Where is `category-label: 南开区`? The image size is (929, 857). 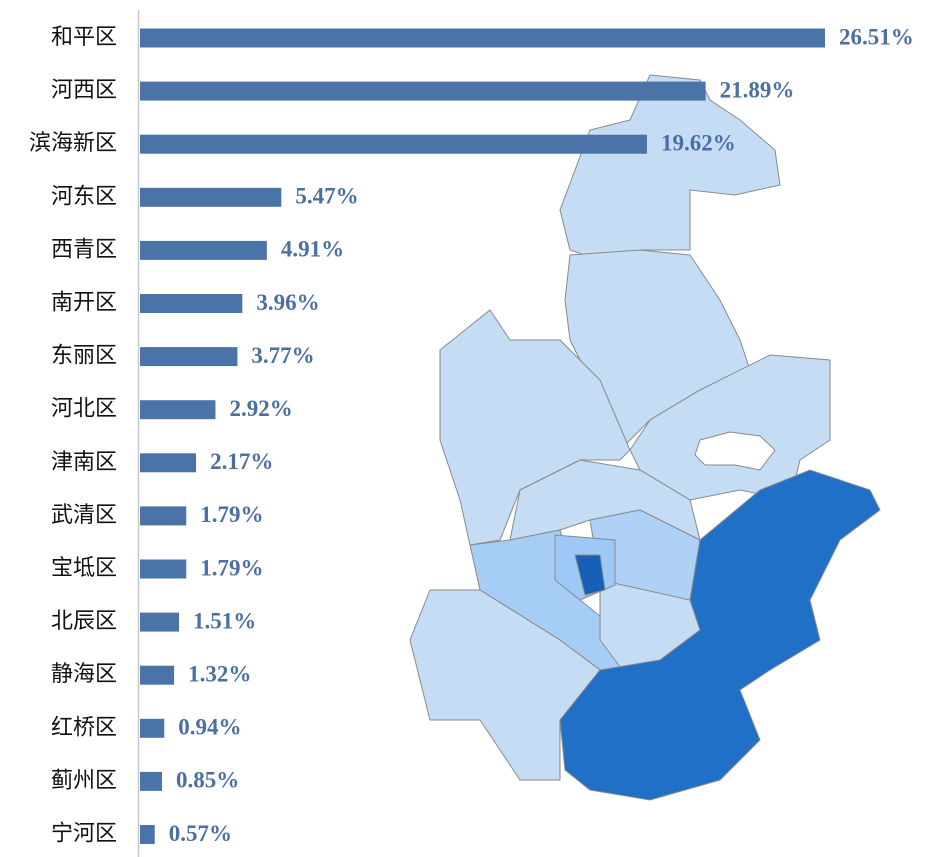 category-label: 南开区 is located at coordinates (84, 303).